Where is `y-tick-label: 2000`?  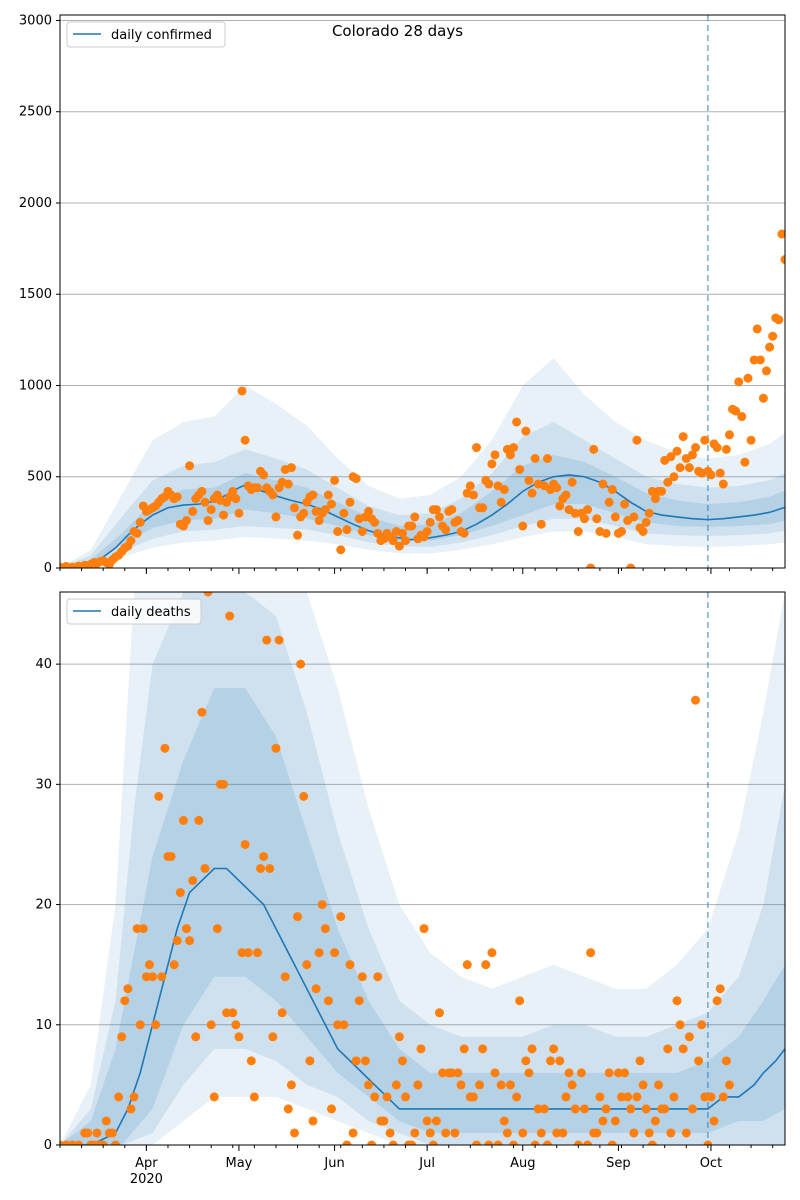
y-tick-label: 2000 is located at coordinates (35, 203).